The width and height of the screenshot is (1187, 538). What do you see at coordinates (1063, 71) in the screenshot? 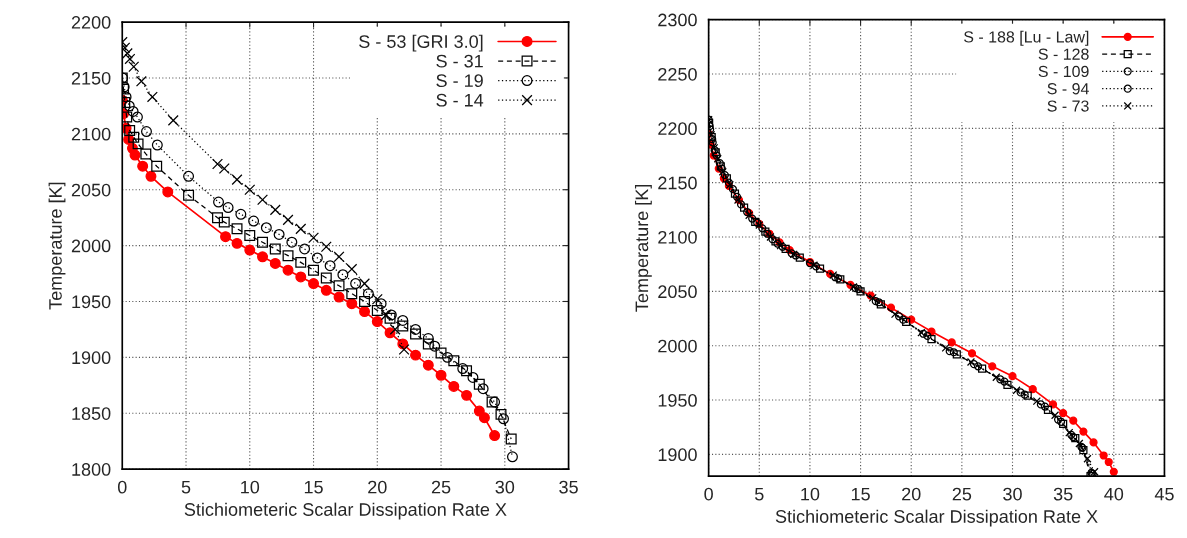
I see `legend-label: S - 109` at bounding box center [1063, 71].